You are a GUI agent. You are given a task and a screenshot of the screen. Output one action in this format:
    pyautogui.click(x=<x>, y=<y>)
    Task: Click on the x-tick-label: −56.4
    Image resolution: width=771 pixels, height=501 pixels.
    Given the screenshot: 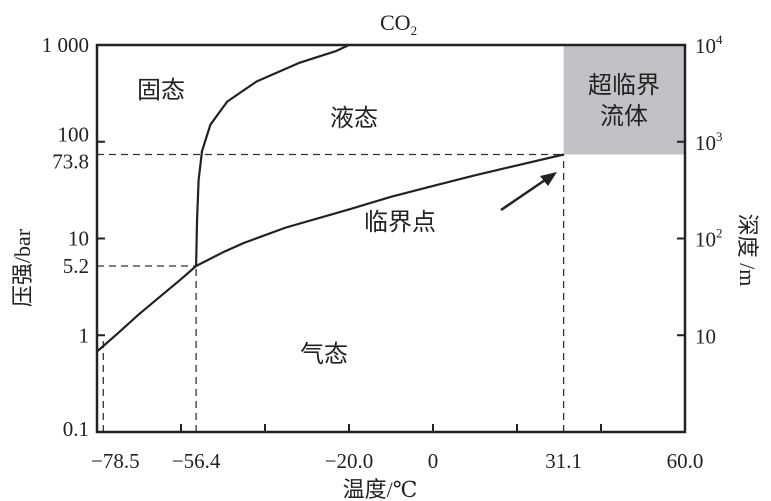 What is the action you would take?
    pyautogui.click(x=196, y=461)
    